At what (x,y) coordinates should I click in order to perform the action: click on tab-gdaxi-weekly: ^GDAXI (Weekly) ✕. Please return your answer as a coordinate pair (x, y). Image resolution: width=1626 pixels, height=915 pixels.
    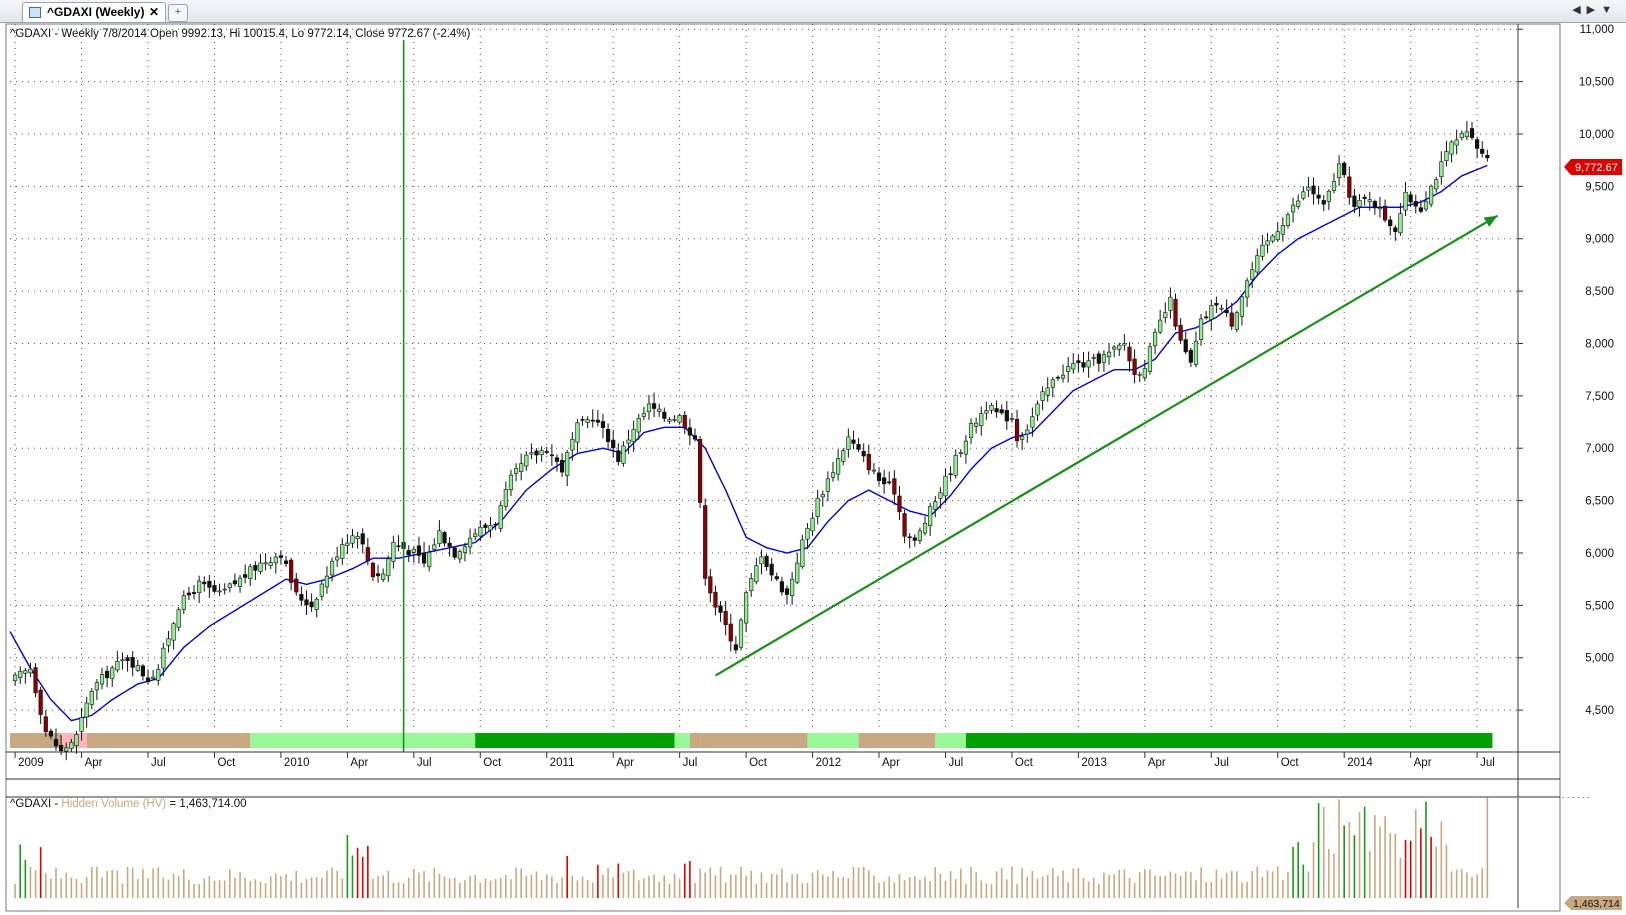
    Looking at the image, I should click on (94, 12).